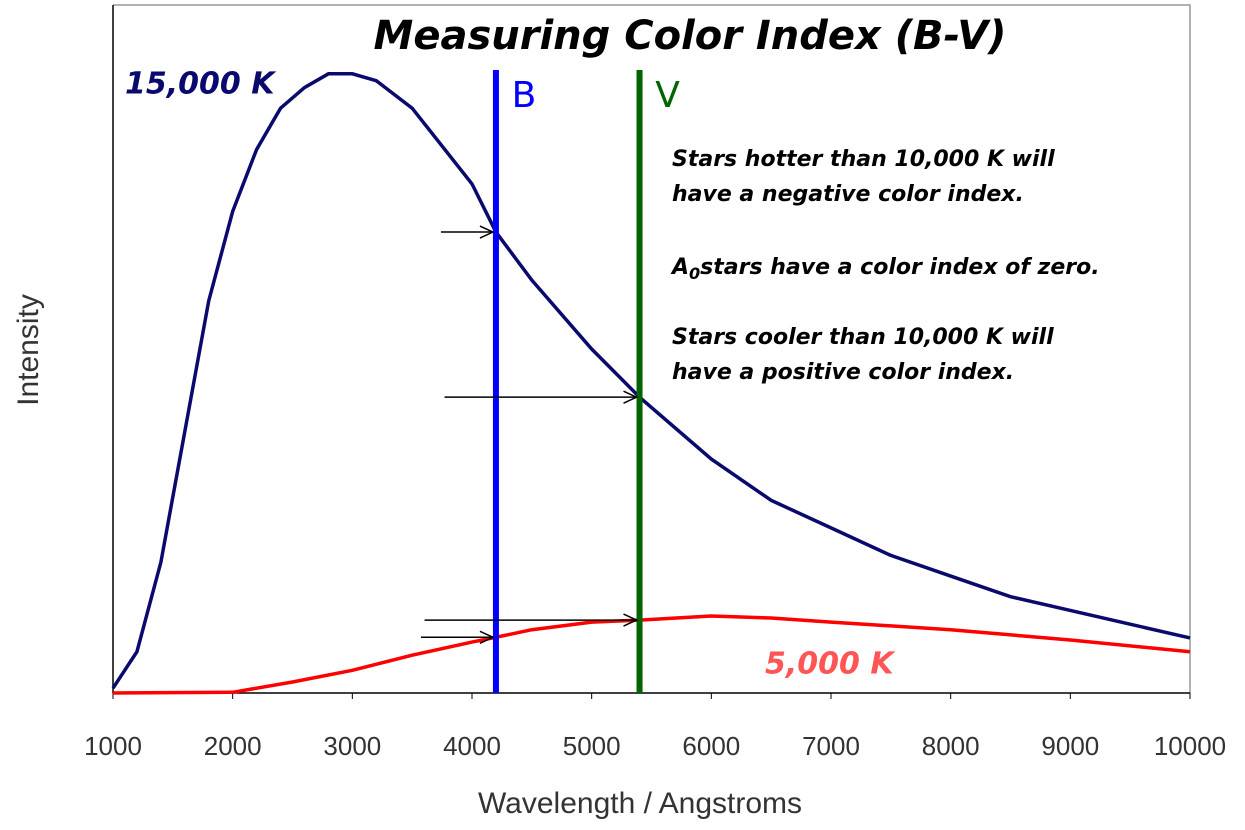  Describe the element at coordinates (899, 267) in the screenshot. I see `annotation-text: stars have a color index of zero.` at that location.